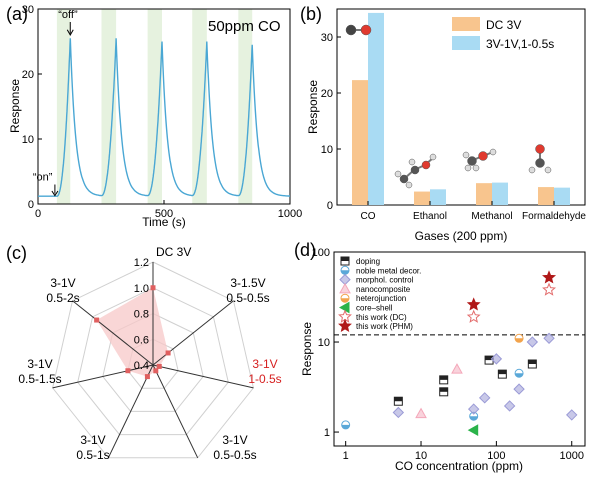 Image resolution: width=589 pixels, height=482 pixels. I want to click on y-tick-label: 30, so click(28, 10).